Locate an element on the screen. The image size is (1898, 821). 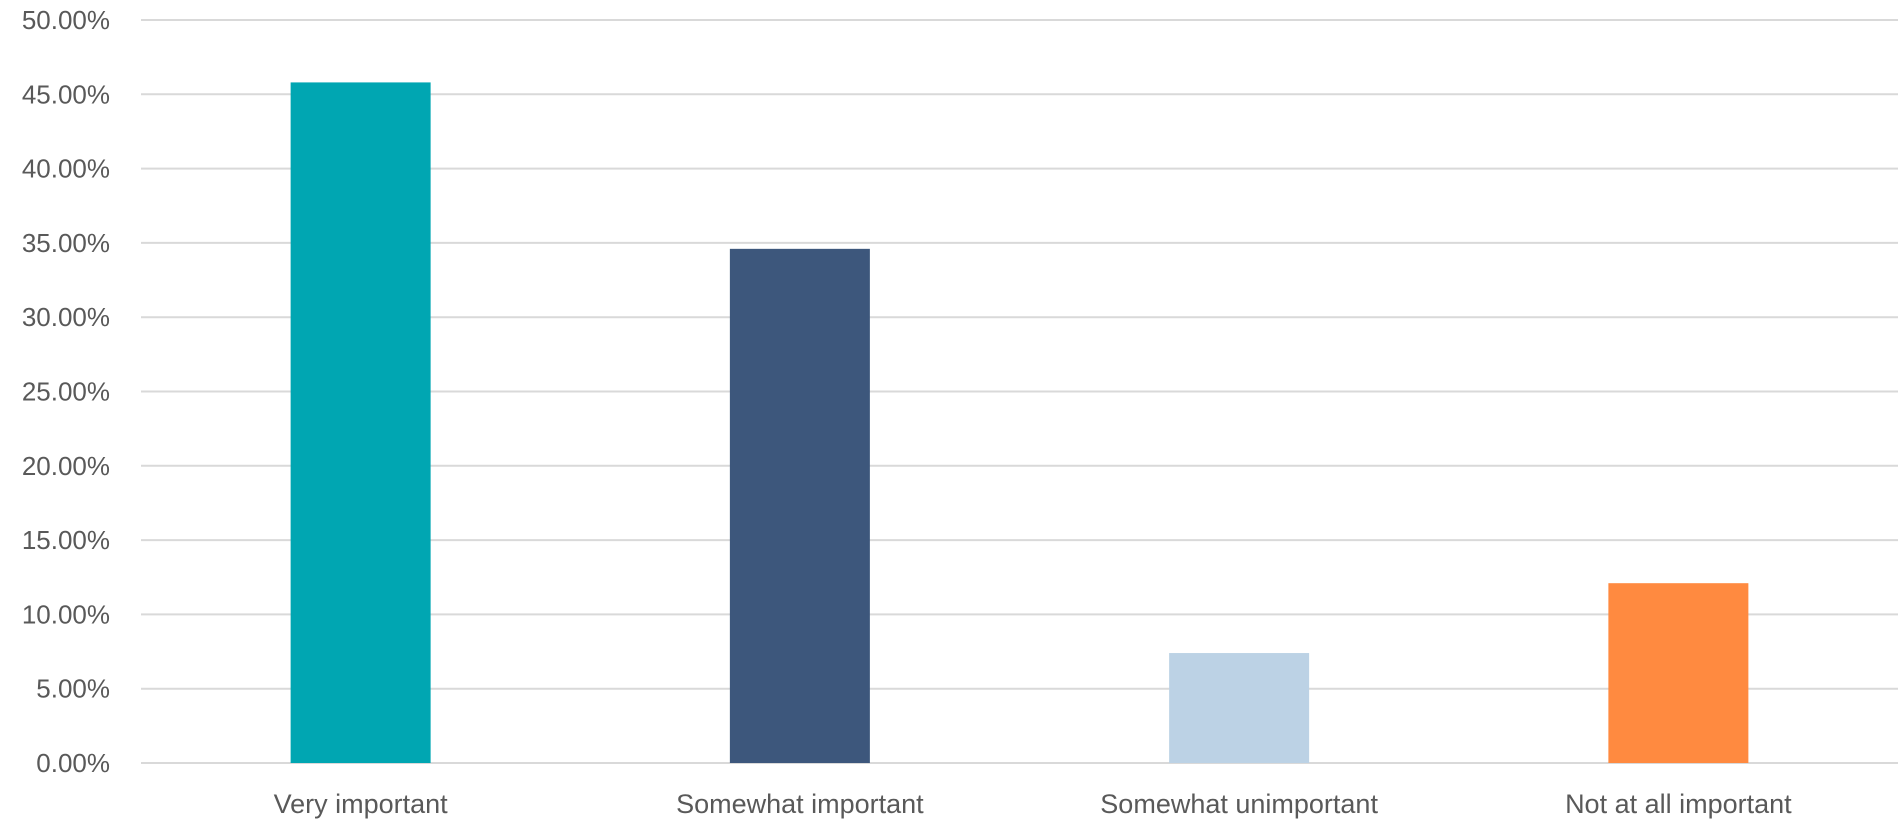
bar-very-important is located at coordinates (360, 423).